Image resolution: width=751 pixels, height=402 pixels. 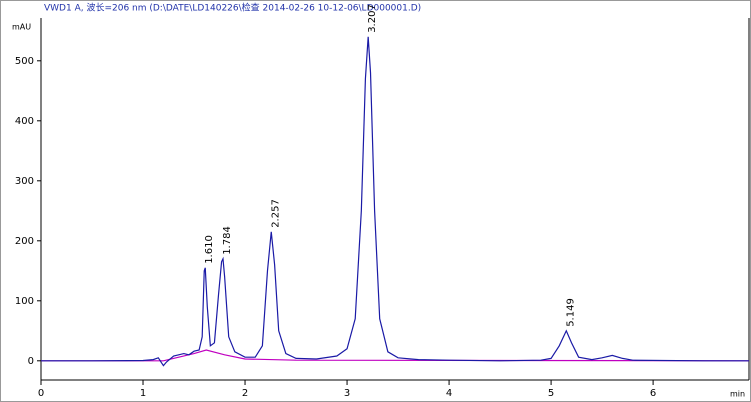 What do you see at coordinates (143, 393) in the screenshot?
I see `x-tick-label: 1` at bounding box center [143, 393].